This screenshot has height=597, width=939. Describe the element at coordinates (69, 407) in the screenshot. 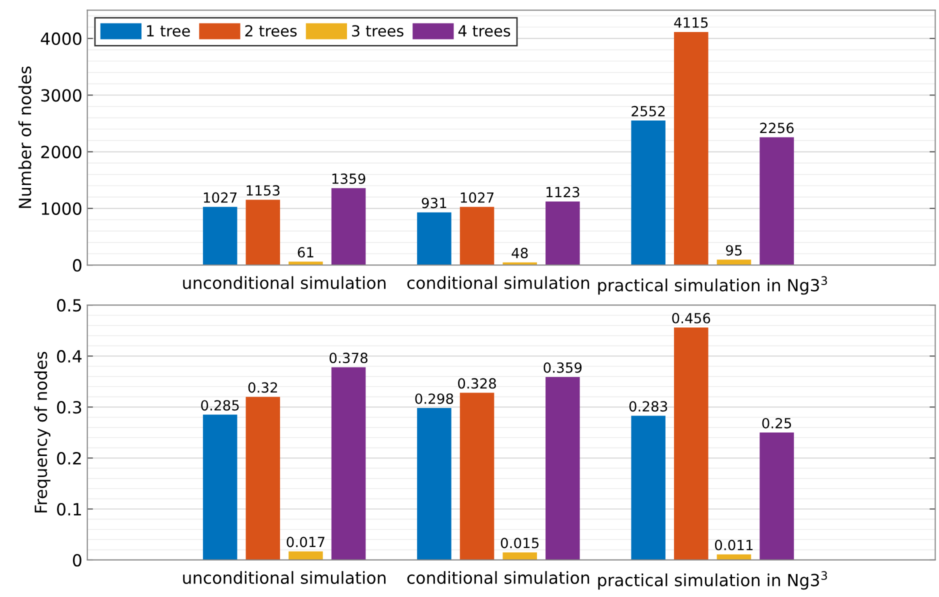

I see `y-tick-label: 0.3` at that location.